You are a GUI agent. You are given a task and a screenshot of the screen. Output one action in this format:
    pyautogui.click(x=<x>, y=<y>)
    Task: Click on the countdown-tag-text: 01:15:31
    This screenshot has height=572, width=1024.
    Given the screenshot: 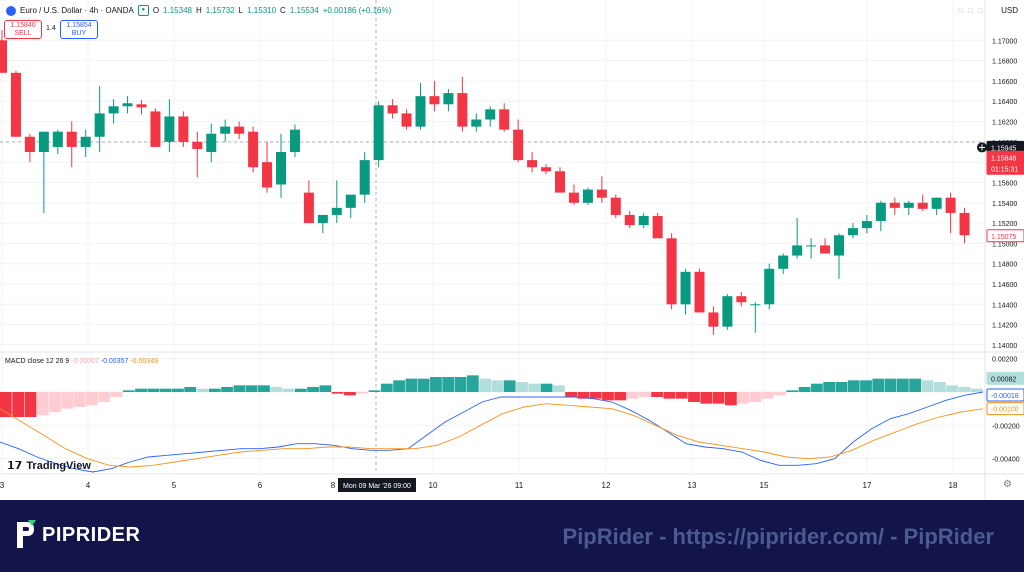 What is the action you would take?
    pyautogui.click(x=1004, y=169)
    